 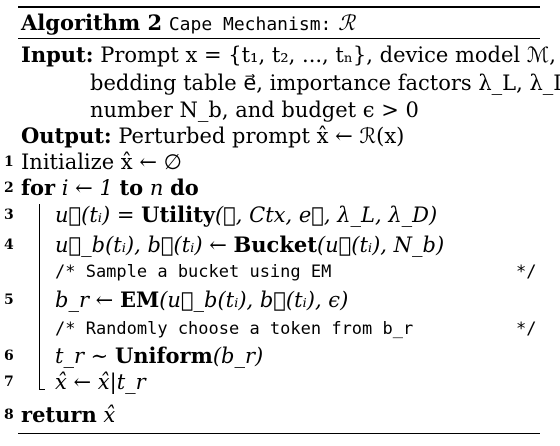 I want to click on comment-text: /* Sample a bucket using EM, so click(x=193, y=272).